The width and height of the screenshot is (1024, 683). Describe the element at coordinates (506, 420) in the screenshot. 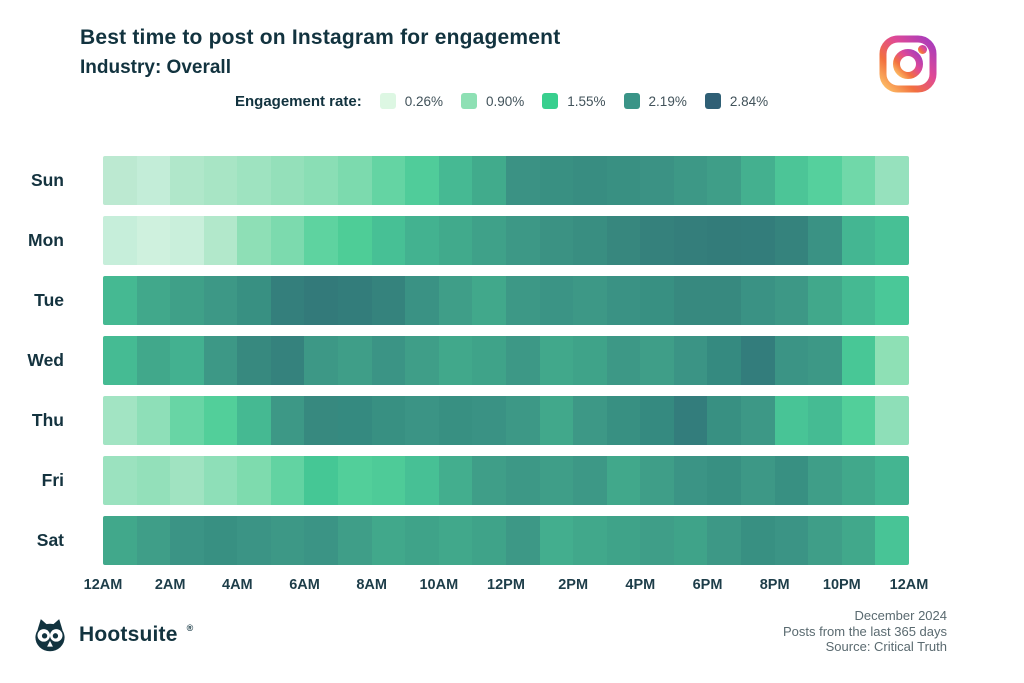

I see `heatmap-row-thu` at that location.